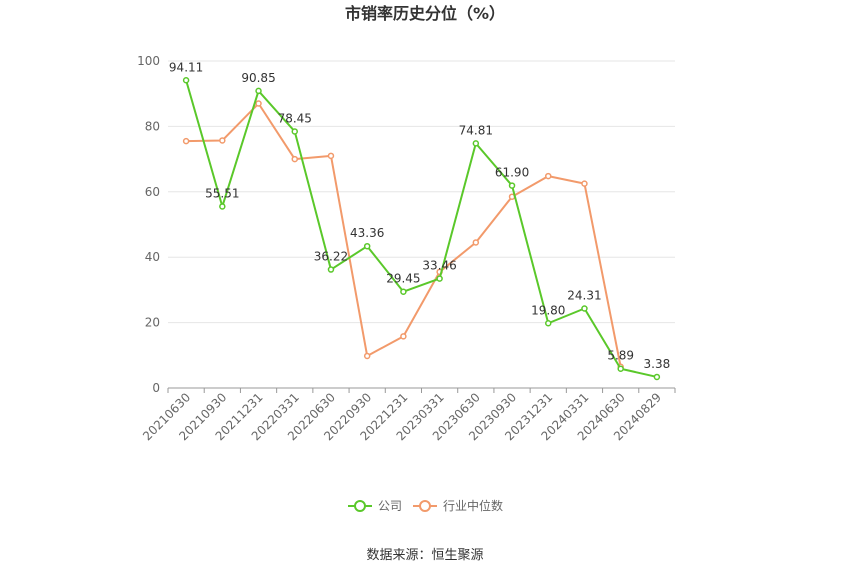 Image resolution: width=850 pixels, height=575 pixels. What do you see at coordinates (512, 173) in the screenshot?
I see `data-label: 61.90` at bounding box center [512, 173].